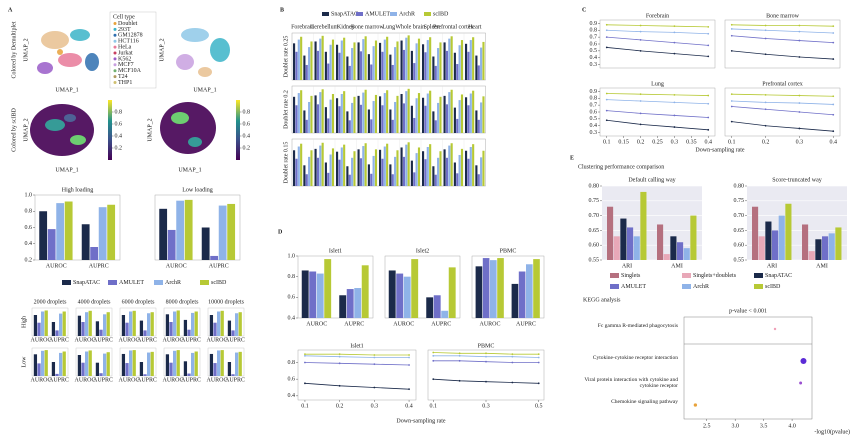 The image size is (860, 438). Describe the element at coordinates (614, 286) in the screenshot. I see `legend-swatch` at that location.